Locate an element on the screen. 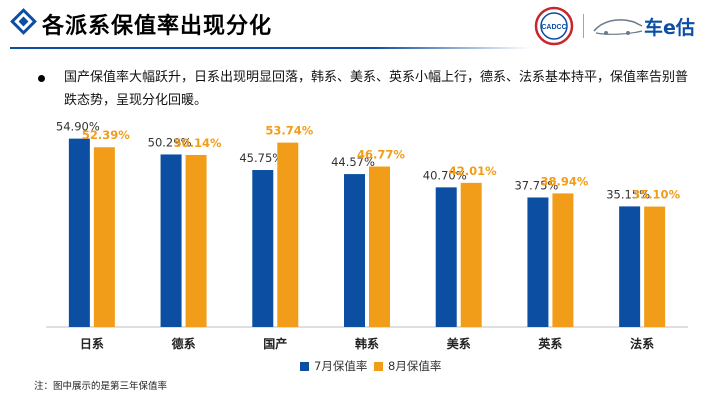 The width and height of the screenshot is (720, 405). car-logo-icon is located at coordinates (618, 27).